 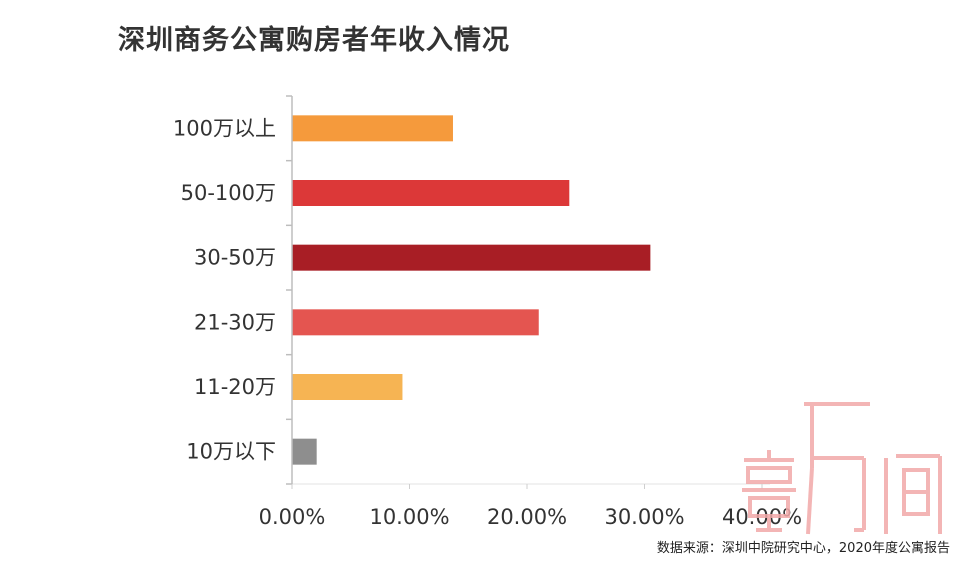 I want to click on x-axis: 0.00% 10.00% 20.00% 30.00% 40.00%, so click(x=530, y=506).